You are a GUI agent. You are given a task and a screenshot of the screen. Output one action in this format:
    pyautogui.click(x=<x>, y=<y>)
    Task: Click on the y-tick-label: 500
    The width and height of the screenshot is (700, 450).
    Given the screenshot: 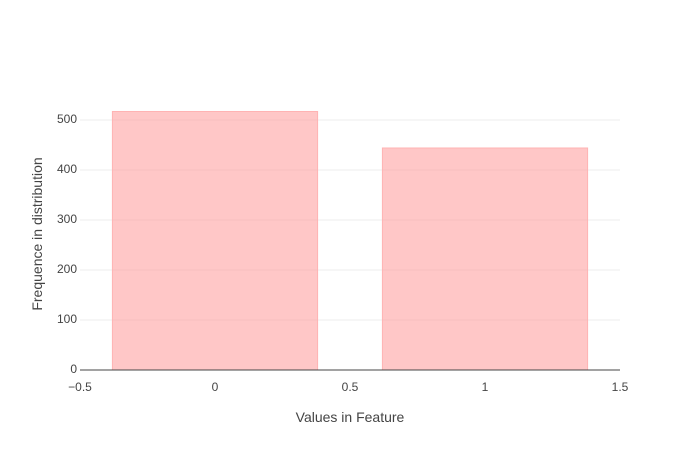 What is the action you would take?
    pyautogui.click(x=67, y=119)
    